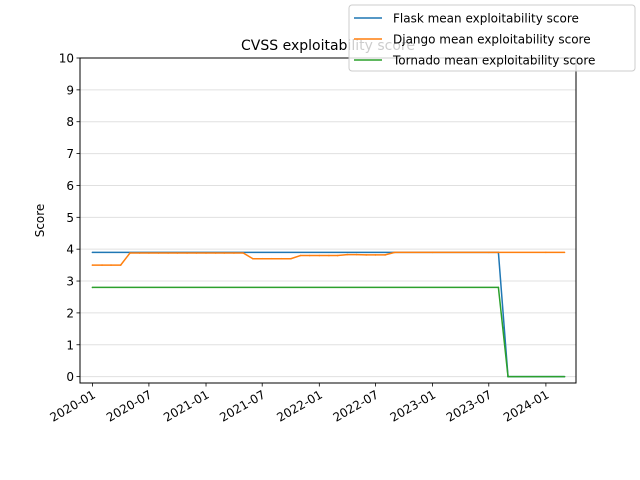  I want to click on legend-label: Django mean exploitability score, so click(492, 40).